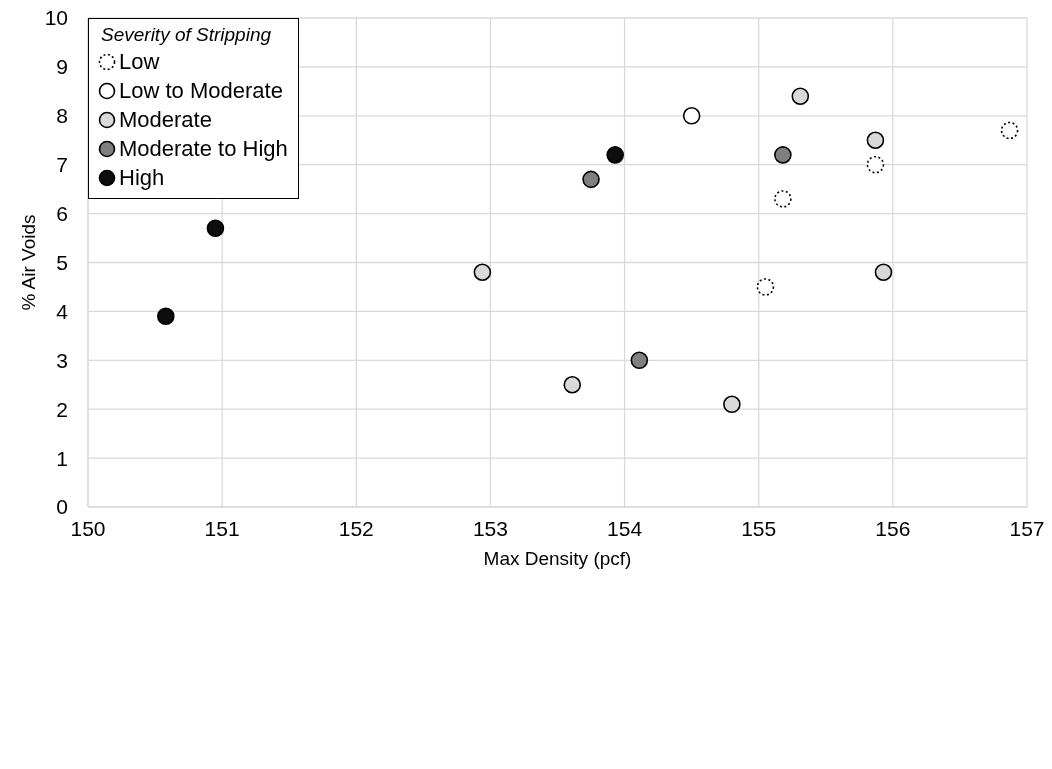  Describe the element at coordinates (56, 18) in the screenshot. I see `y-tick-label: 10` at that location.